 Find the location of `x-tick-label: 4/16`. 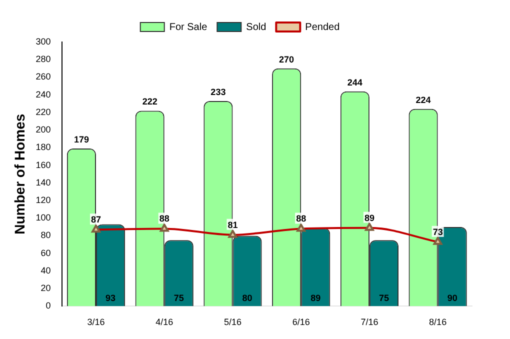

x-tick-label: 4/16 is located at coordinates (165, 322).